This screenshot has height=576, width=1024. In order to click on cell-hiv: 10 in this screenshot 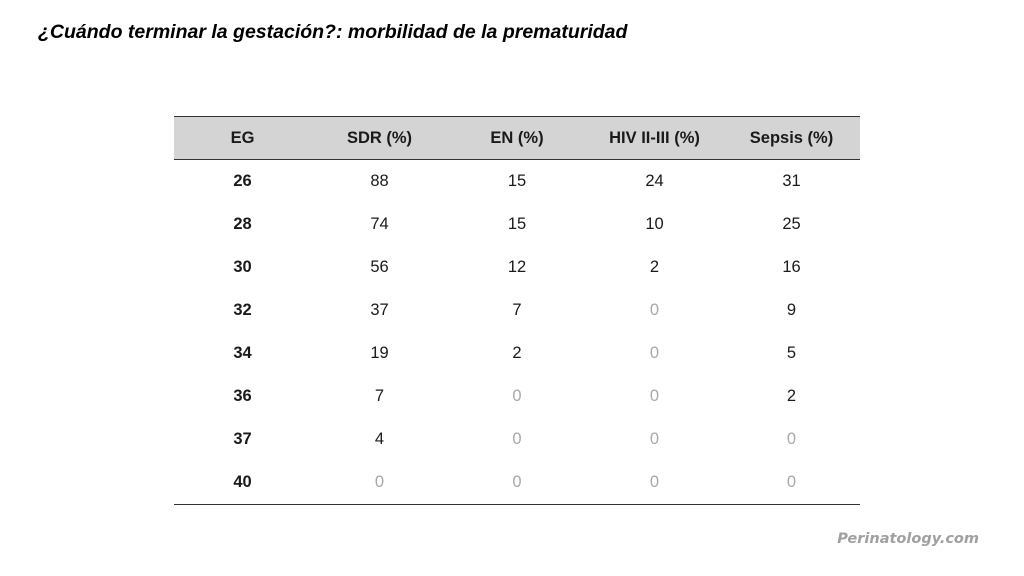, I will do `click(654, 224)`.